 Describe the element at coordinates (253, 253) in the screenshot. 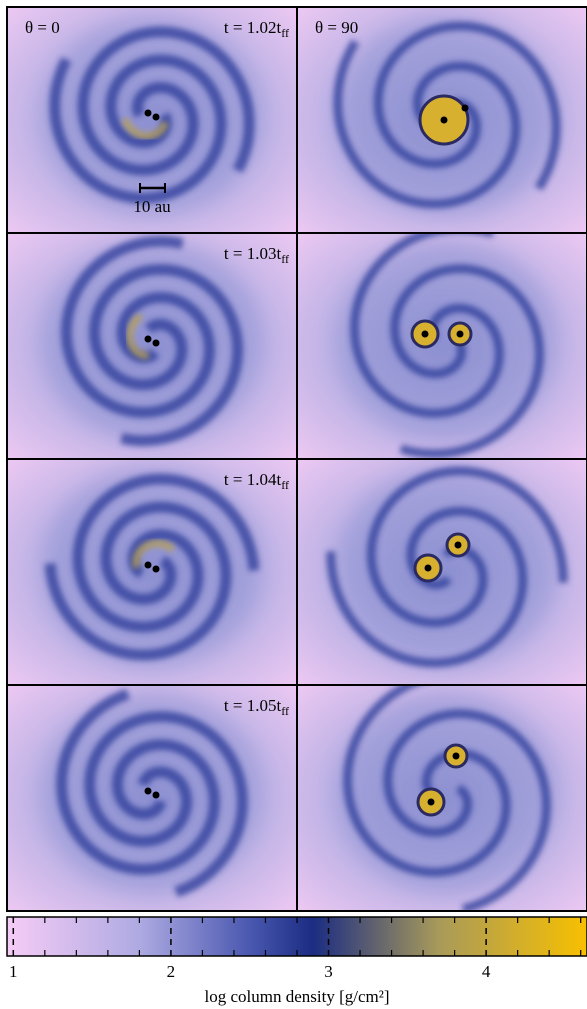

I see `time: t = 1.03t` at that location.